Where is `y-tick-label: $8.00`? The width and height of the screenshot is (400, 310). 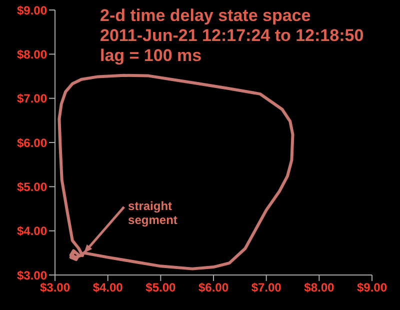 y-tick-label: $8.00 is located at coordinates (32, 54).